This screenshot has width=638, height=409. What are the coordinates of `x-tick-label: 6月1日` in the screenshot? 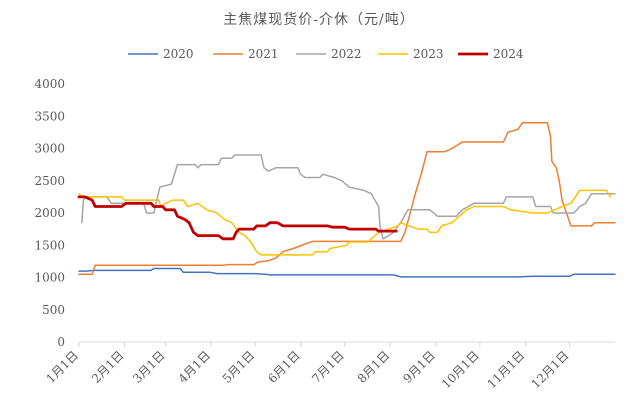 It's located at (284, 367).